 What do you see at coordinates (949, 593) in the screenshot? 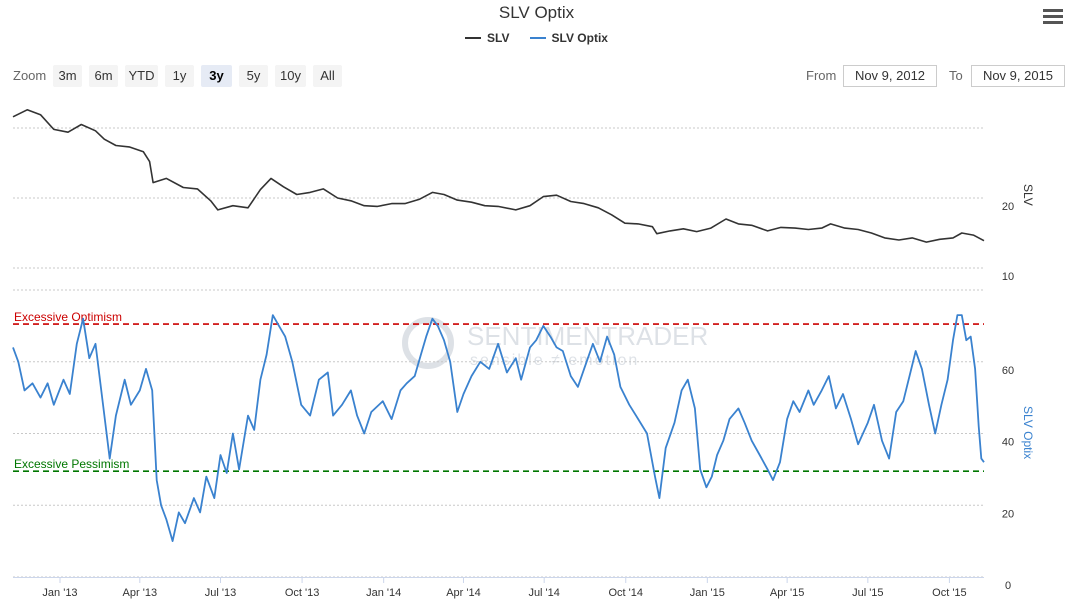
I see `x-tick-label: Oct '15` at bounding box center [949, 593].